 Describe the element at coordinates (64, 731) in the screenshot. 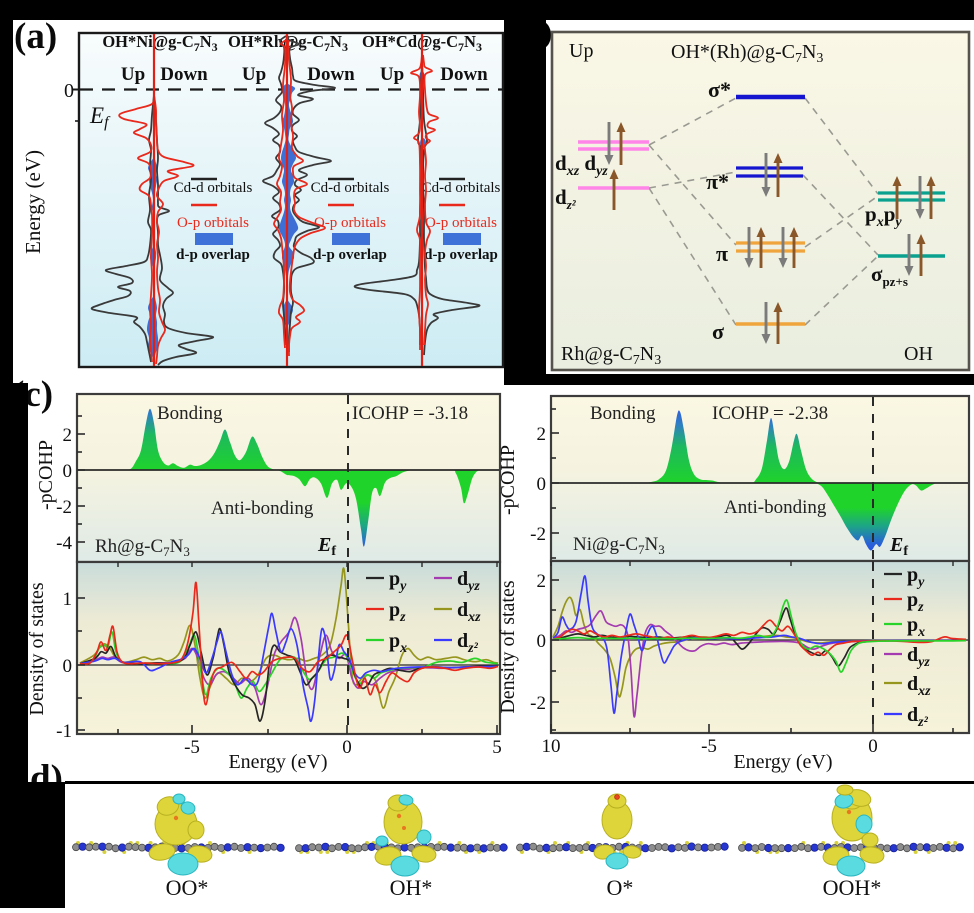

I see `svg-text: -1` at that location.